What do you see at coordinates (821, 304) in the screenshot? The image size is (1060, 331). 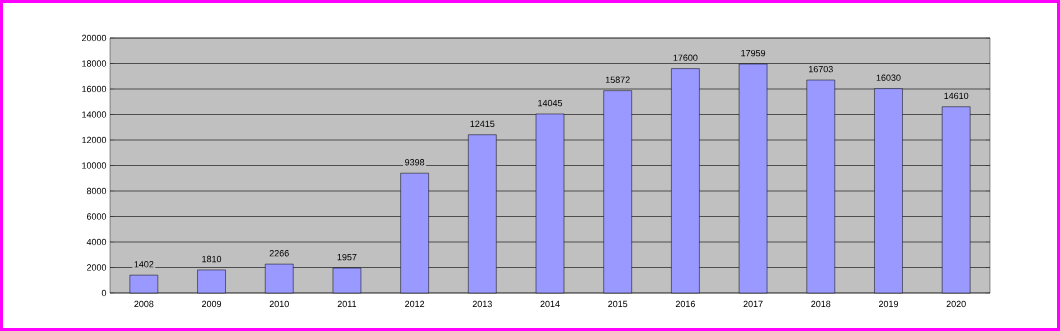 I see `x-tick-label: 2018` at bounding box center [821, 304].